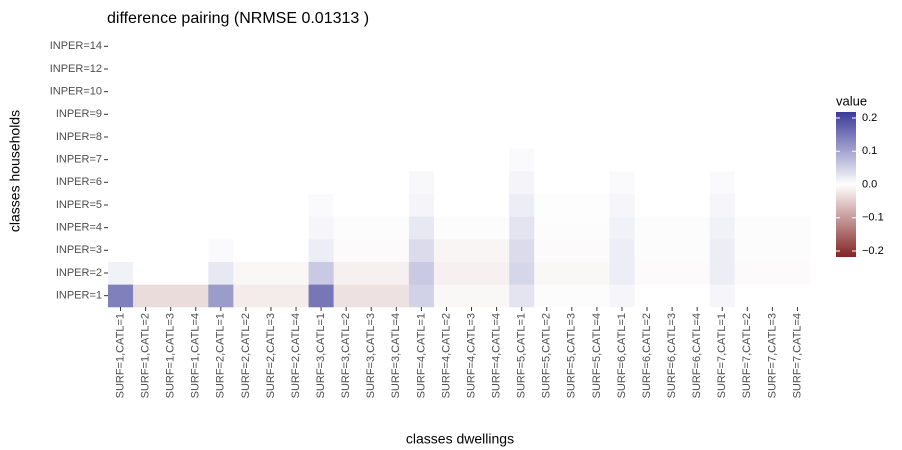  I want to click on colorbar-tick-label: 0.1, so click(869, 151).